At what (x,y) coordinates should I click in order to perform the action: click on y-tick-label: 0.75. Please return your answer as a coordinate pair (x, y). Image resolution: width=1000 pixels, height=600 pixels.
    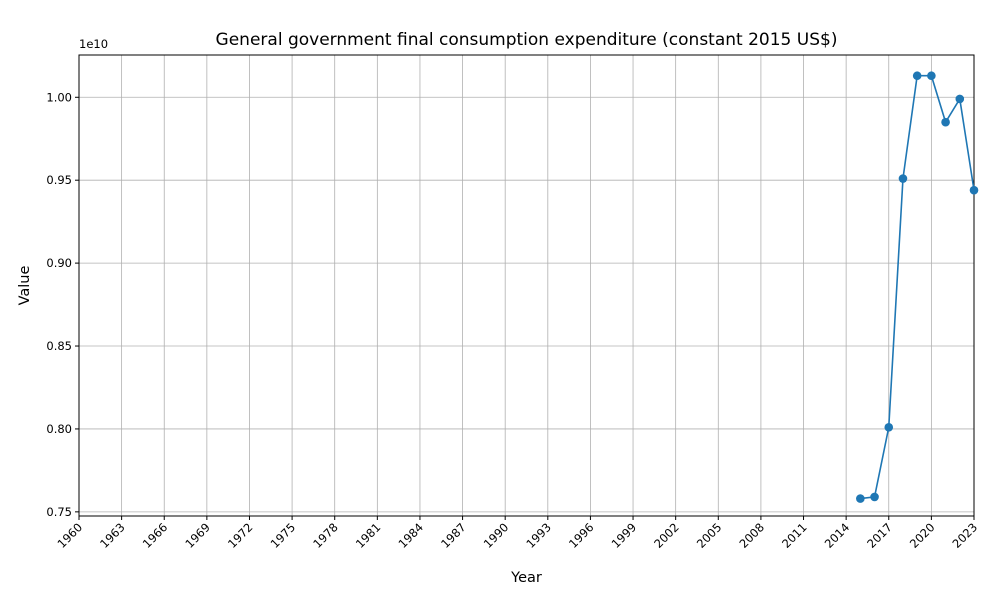
    Looking at the image, I should click on (59, 512).